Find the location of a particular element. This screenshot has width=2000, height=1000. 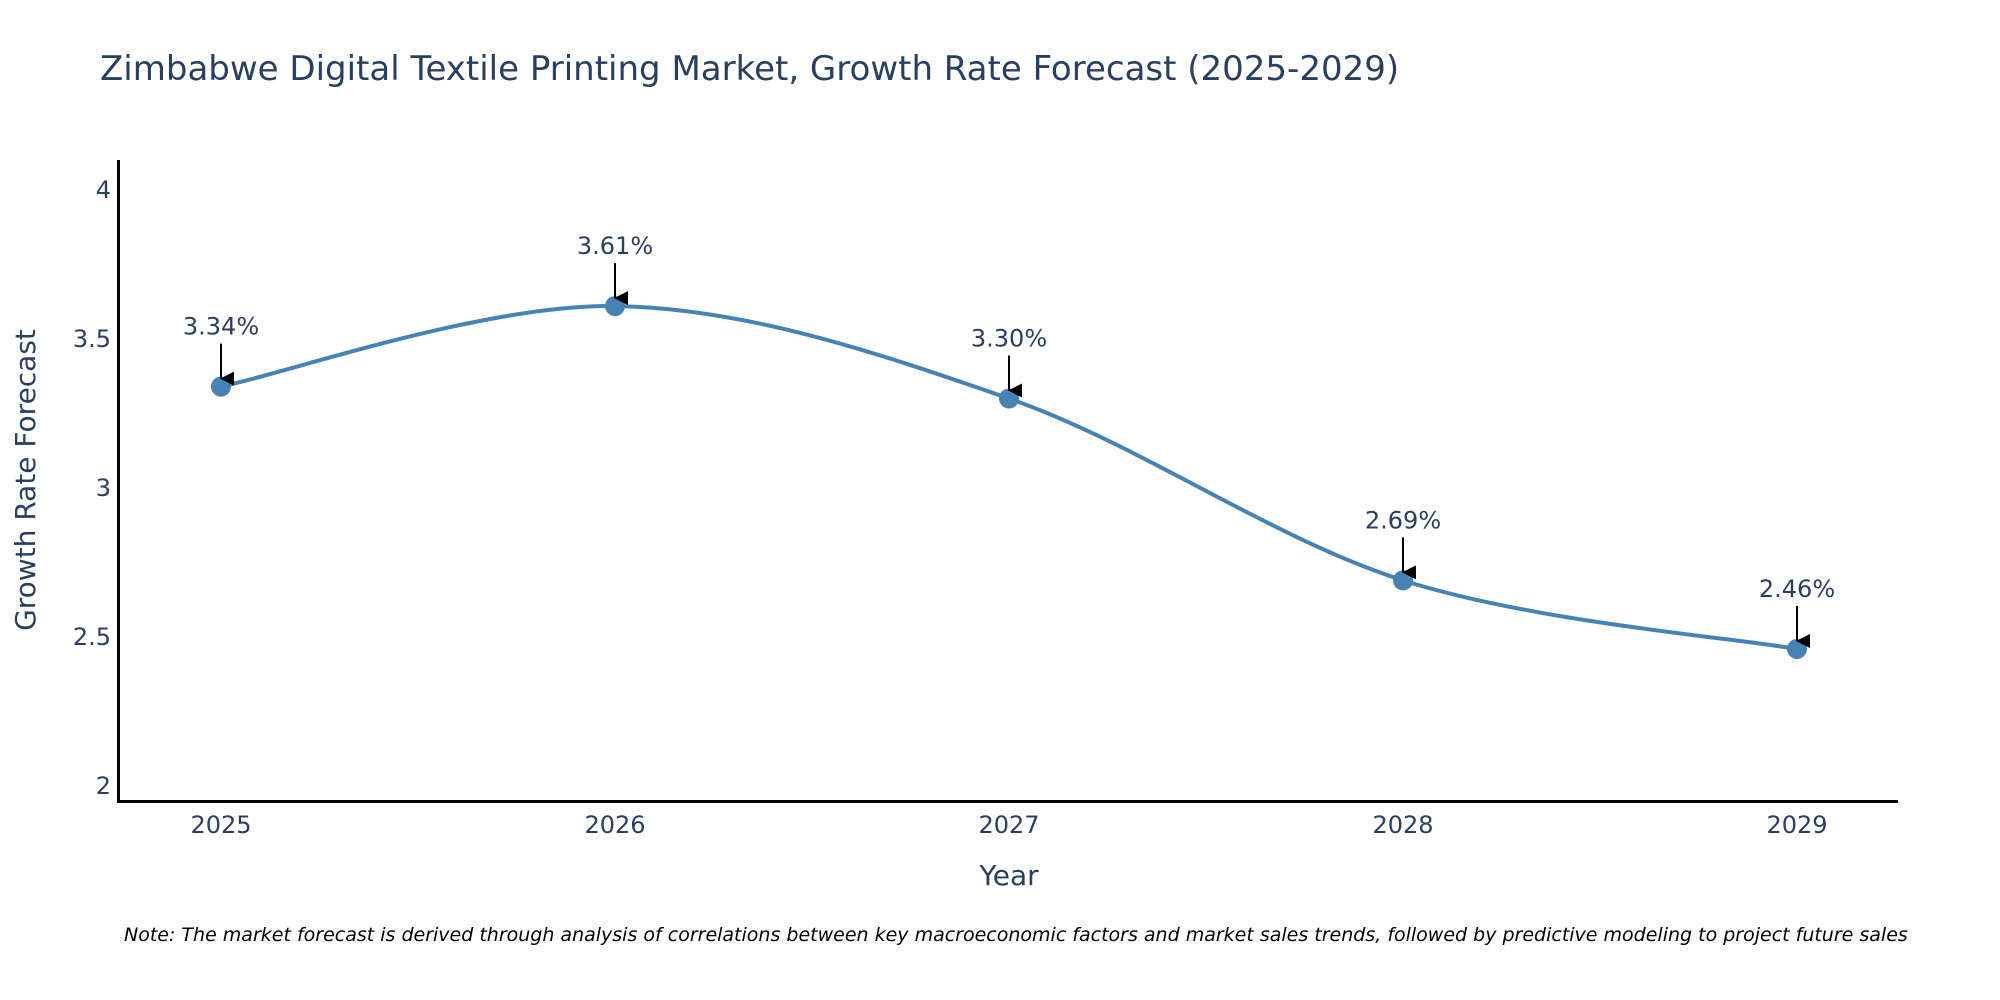

y-tick-label: 2 is located at coordinates (103, 786).